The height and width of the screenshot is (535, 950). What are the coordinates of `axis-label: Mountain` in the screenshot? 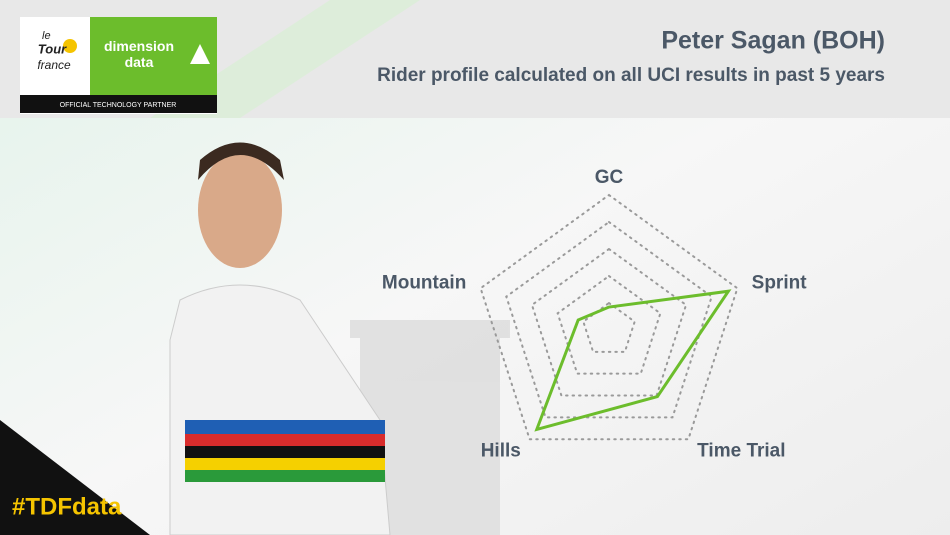 It's located at (424, 283).